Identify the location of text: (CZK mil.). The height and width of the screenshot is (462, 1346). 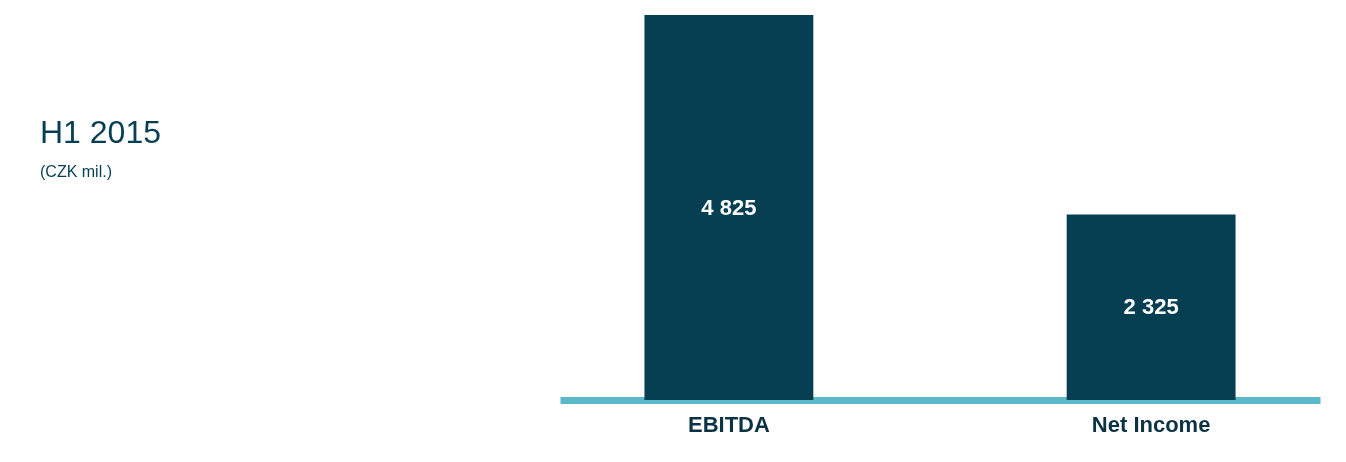
(76, 171).